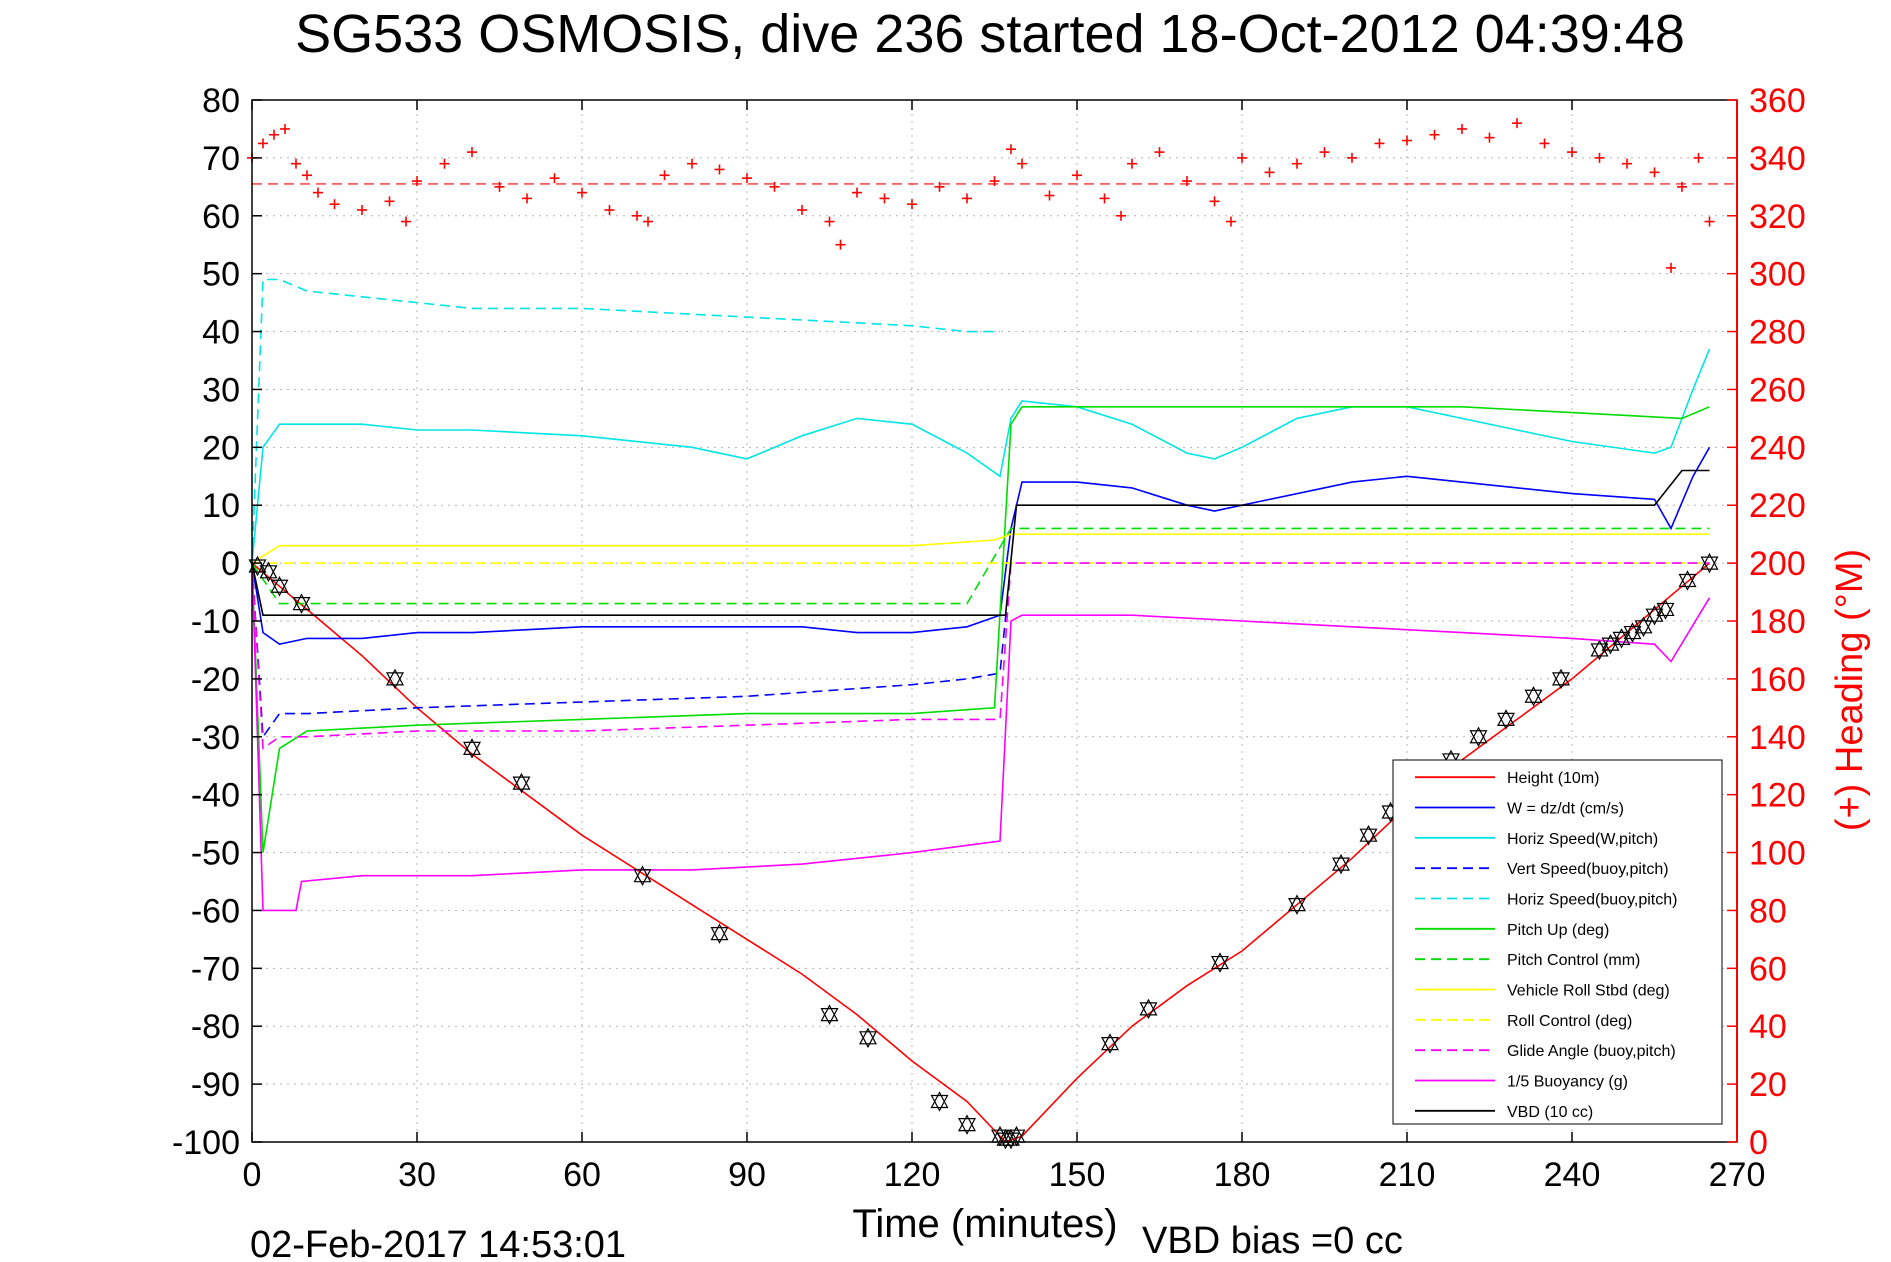 This screenshot has height=1262, width=1891. Describe the element at coordinates (215, 1027) in the screenshot. I see `y-left-tick-label: -80` at that location.